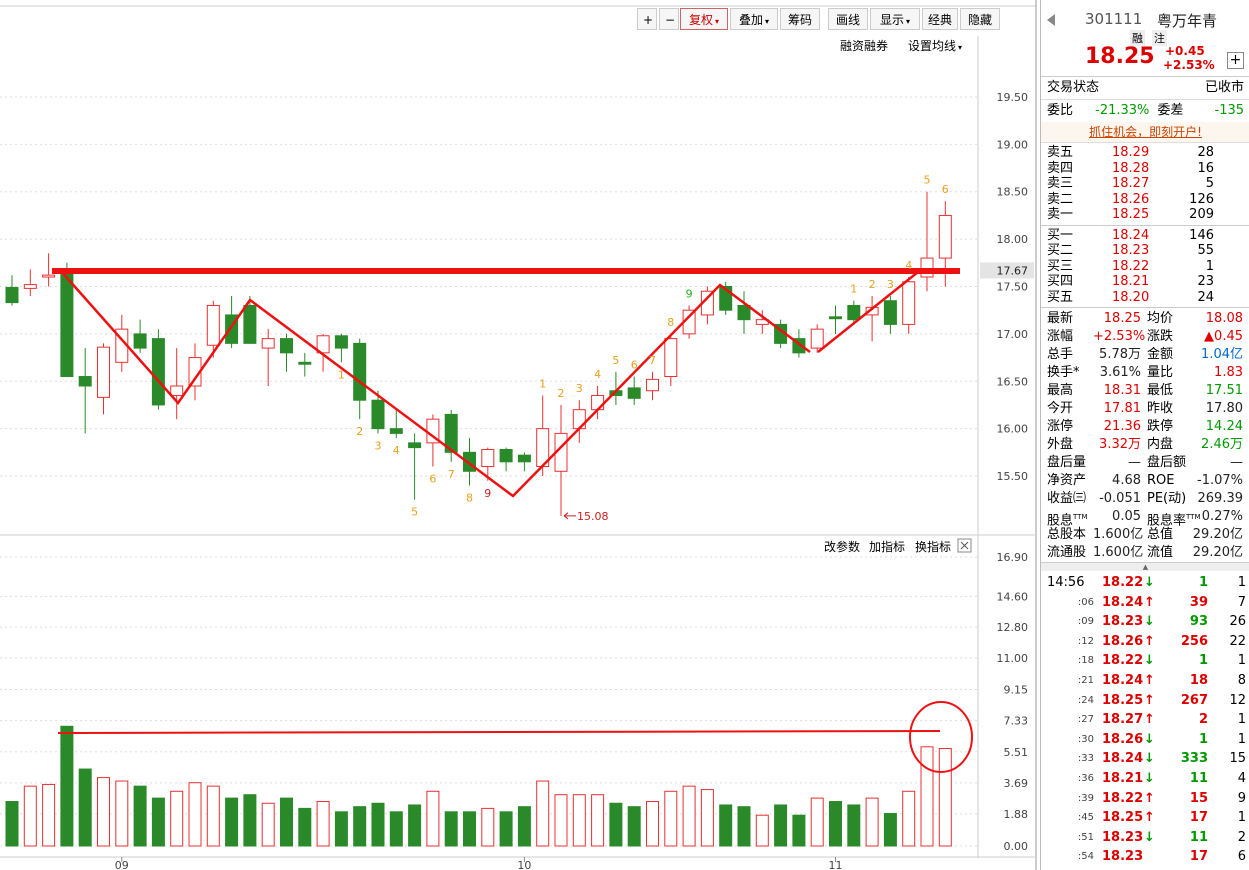 The image size is (1249, 870). What do you see at coordinates (895, 19) in the screenshot?
I see `toolbar-button: 显示 ▾` at bounding box center [895, 19].